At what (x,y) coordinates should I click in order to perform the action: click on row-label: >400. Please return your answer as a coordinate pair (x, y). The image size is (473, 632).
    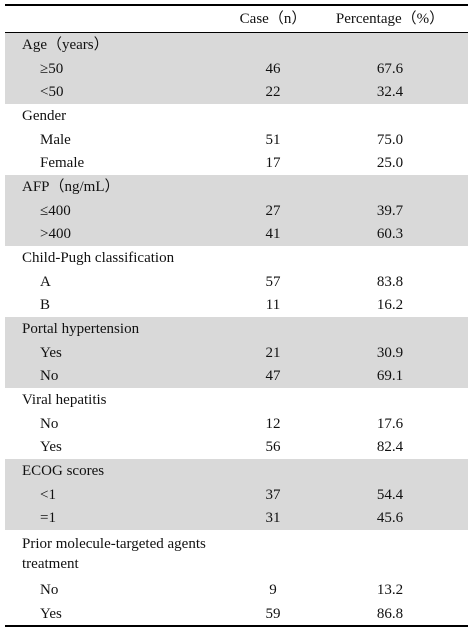
    Looking at the image, I should click on (55, 234).